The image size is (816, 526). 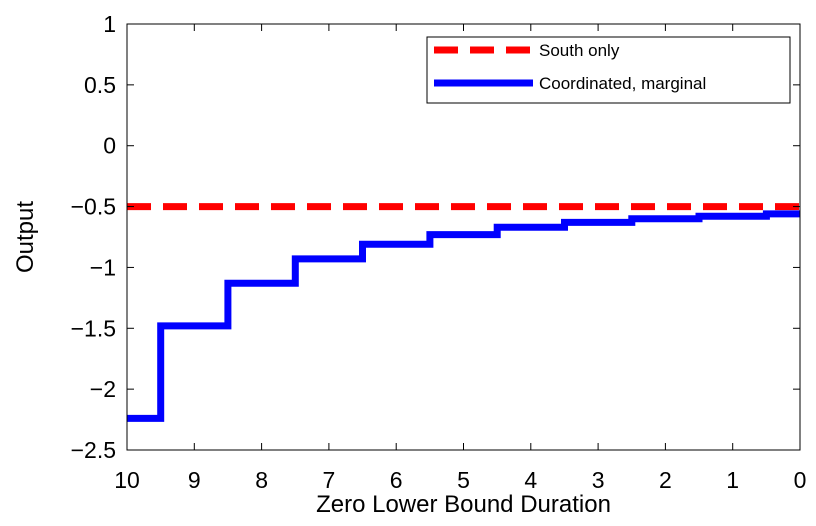 What do you see at coordinates (93, 450) in the screenshot?
I see `y-tick-label: −2.5` at bounding box center [93, 450].